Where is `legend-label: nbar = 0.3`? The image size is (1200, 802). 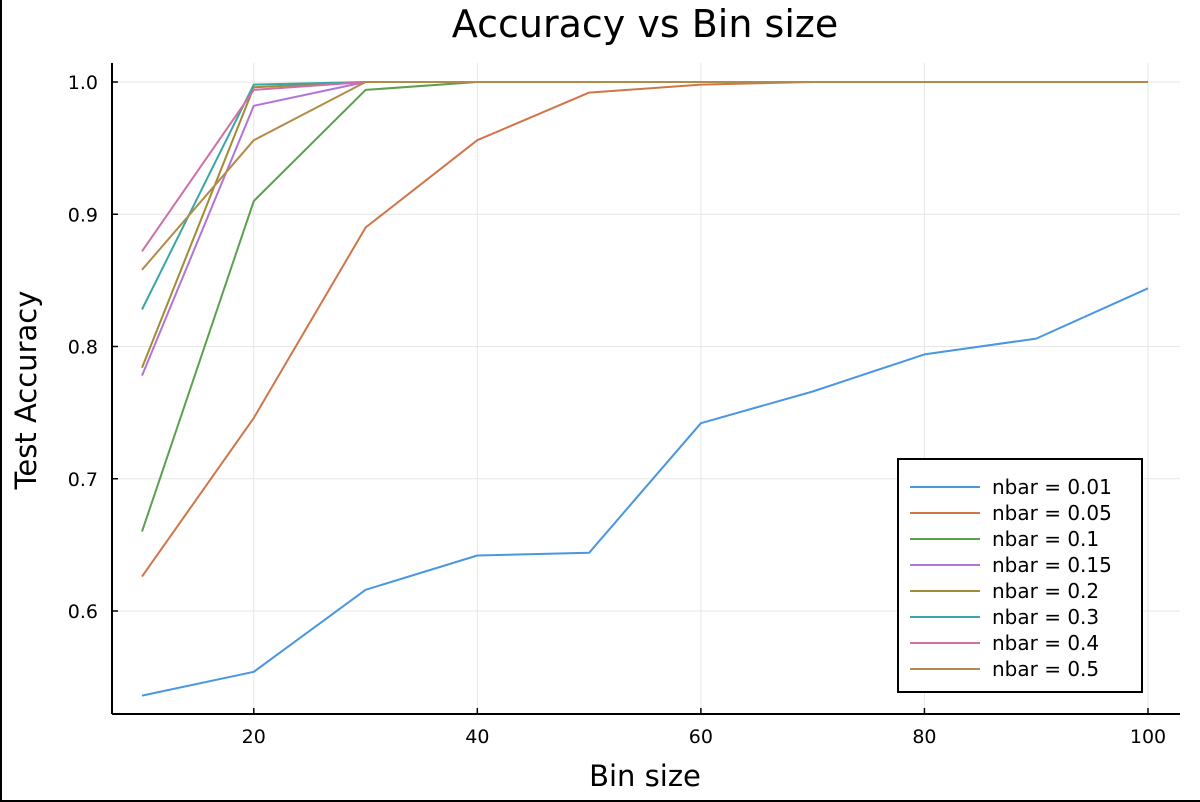 legend-label: nbar = 0.3 is located at coordinates (1045, 617).